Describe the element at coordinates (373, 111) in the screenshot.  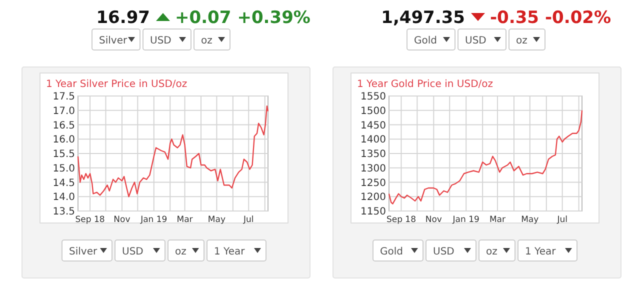
I see `y-tick-label: 1500` at that location.